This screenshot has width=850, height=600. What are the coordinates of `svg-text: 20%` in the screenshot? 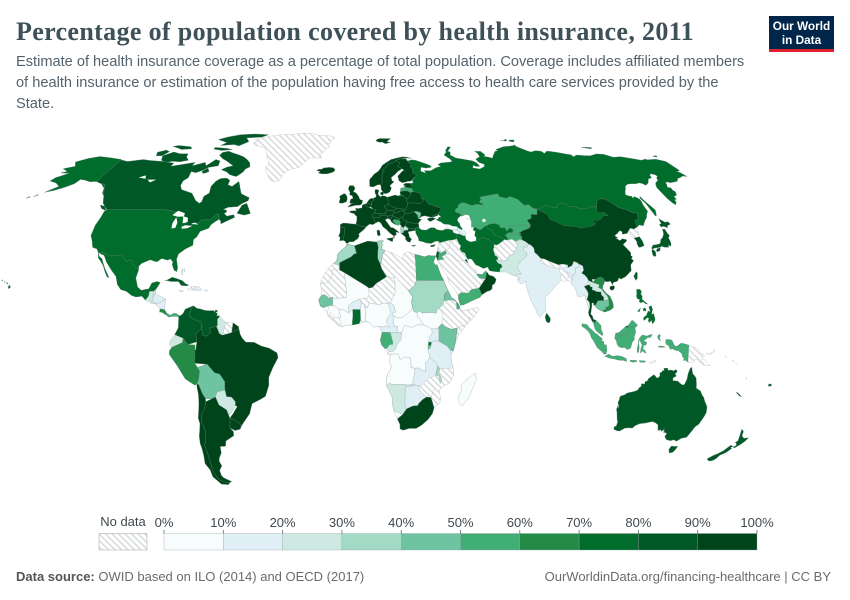 It's located at (283, 522).